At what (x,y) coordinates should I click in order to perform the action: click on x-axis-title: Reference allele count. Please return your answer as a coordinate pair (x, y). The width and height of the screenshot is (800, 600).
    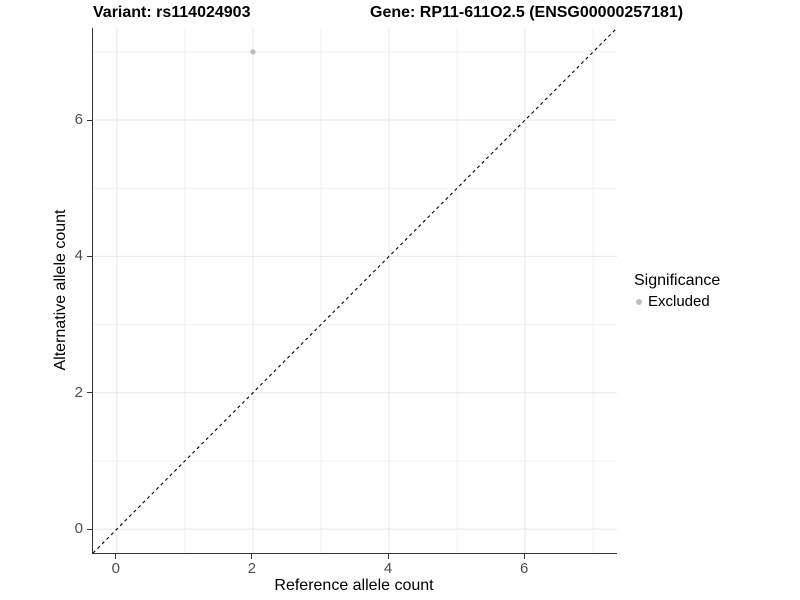
    Looking at the image, I should click on (354, 585).